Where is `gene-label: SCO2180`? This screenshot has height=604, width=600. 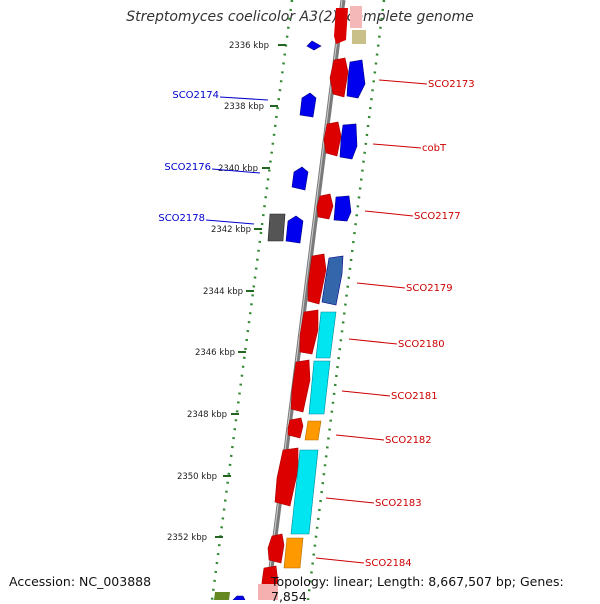 gene-label: SCO2180 is located at coordinates (421, 344).